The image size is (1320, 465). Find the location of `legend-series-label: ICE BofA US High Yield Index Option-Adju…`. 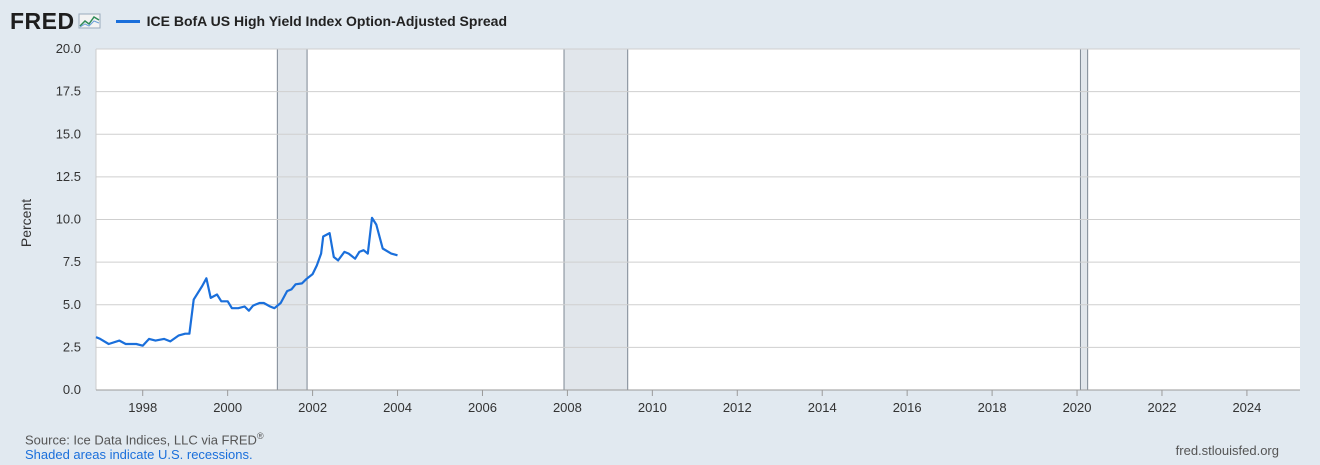

legend-series-label: ICE BofA US High Yield Index Option-Adju… is located at coordinates (327, 21).